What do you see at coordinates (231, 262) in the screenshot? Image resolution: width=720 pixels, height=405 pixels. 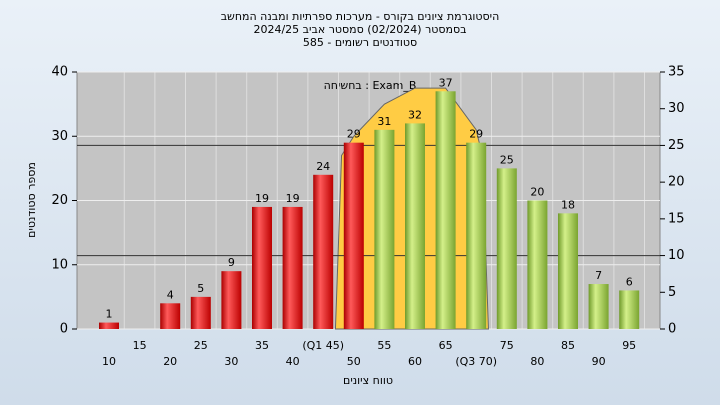 I see `value-label: 9` at bounding box center [231, 262].